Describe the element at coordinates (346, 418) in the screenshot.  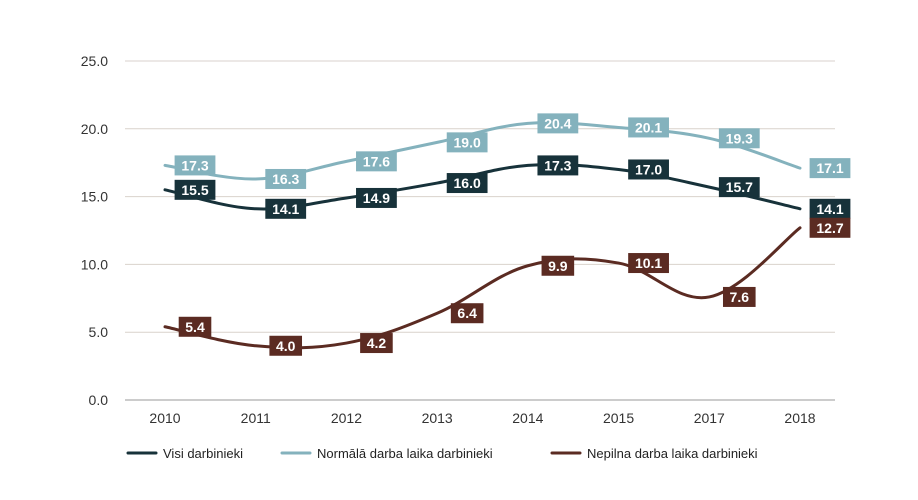
I see `x-tick-label: 2012` at that location.